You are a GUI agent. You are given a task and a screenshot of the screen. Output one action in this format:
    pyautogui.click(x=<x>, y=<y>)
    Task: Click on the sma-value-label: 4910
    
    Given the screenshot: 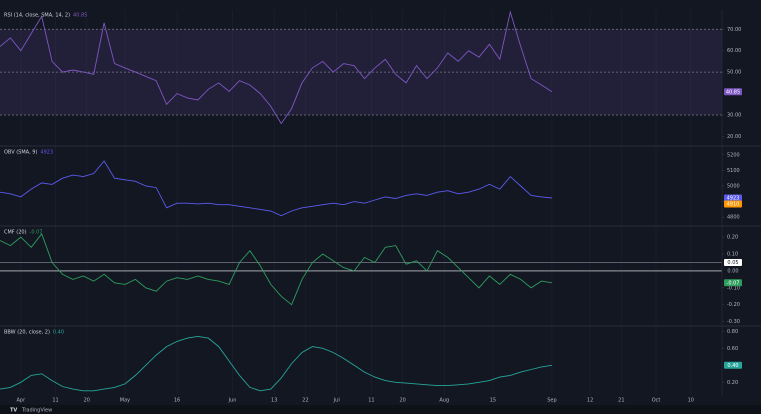 What is the action you would take?
    pyautogui.click(x=733, y=205)
    